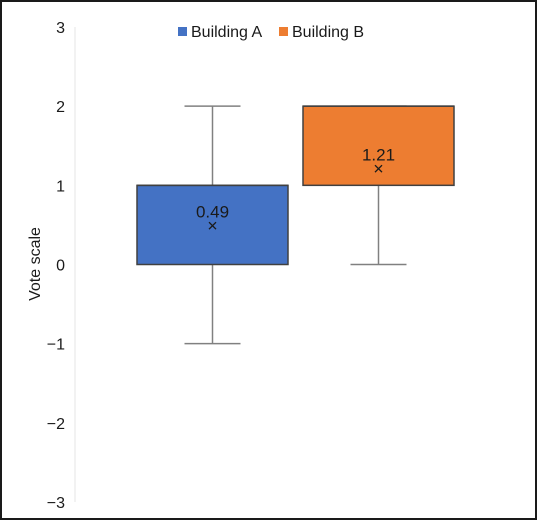 The image size is (537, 522). What do you see at coordinates (271, 32) in the screenshot?
I see `legend: Building A Building B` at bounding box center [271, 32].